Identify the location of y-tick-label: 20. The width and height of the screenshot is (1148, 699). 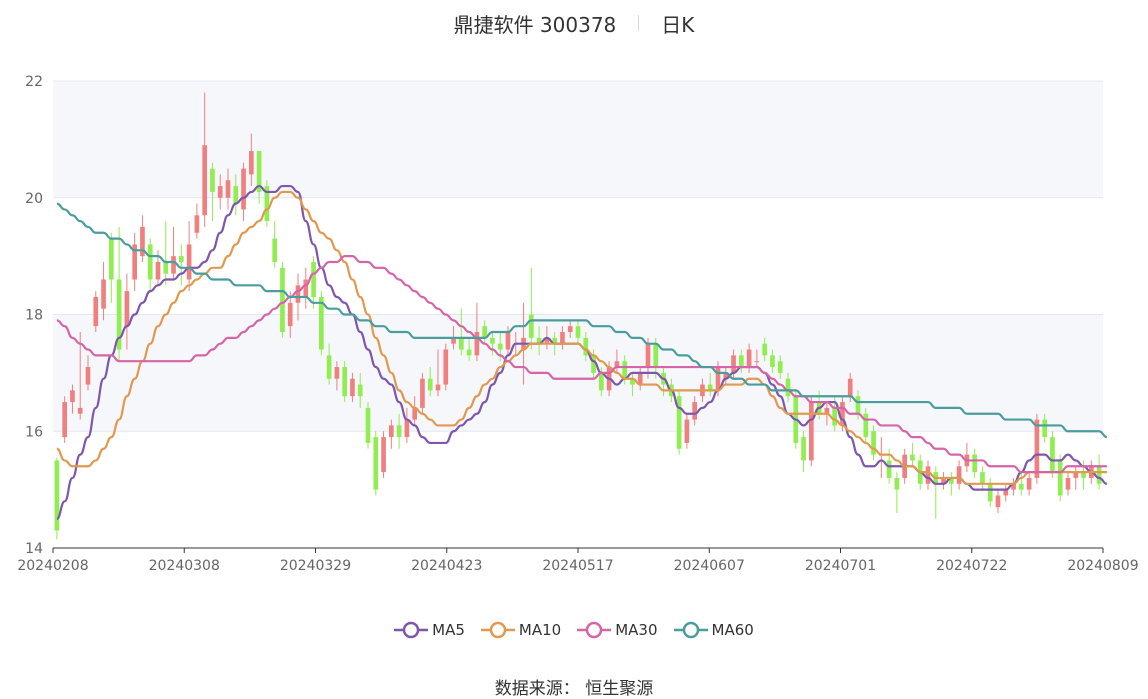
(34, 199).